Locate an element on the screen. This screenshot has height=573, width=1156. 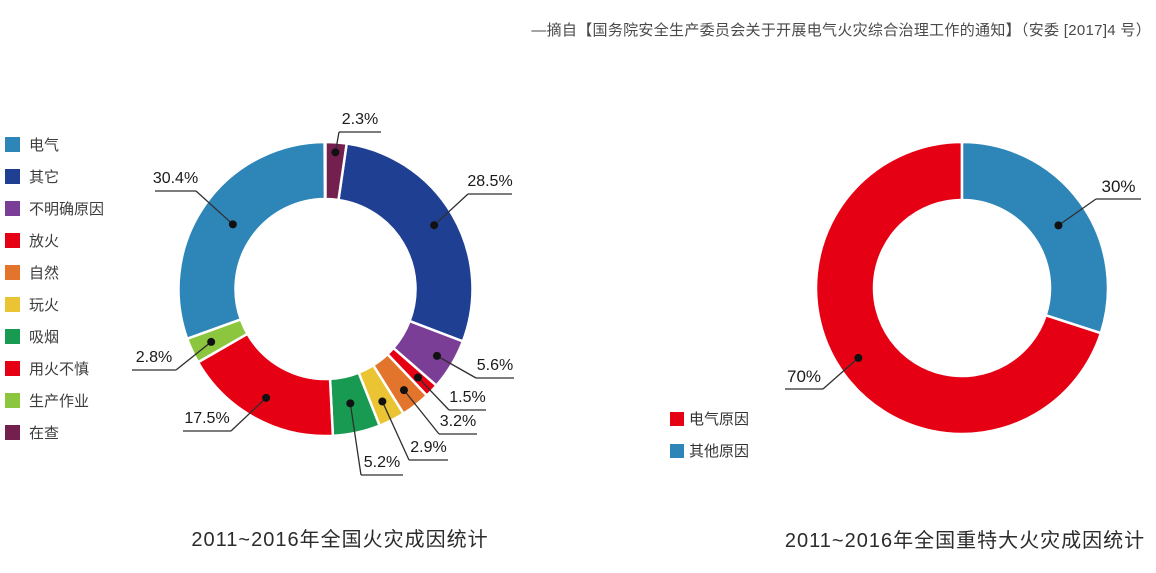
chart1-legend-item-1: 其他原因 is located at coordinates (710, 451).